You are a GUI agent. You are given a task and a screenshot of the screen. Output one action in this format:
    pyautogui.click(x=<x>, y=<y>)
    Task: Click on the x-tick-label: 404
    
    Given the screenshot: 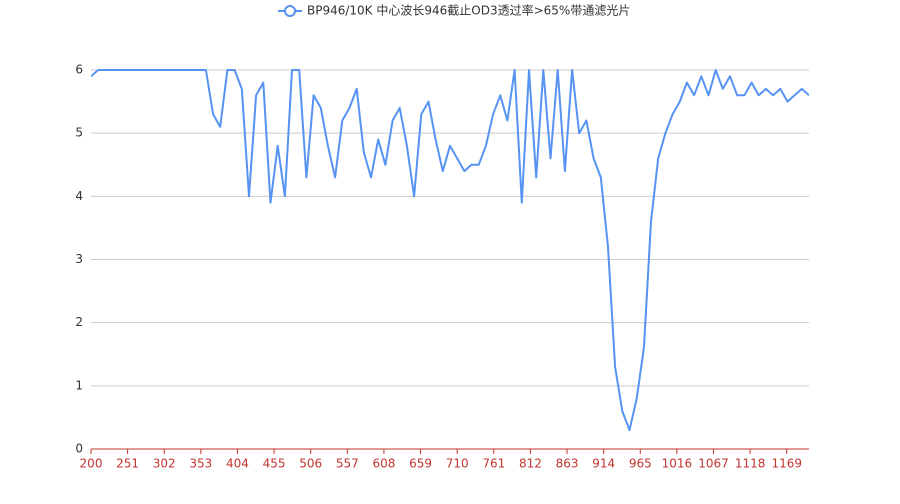 What is the action you would take?
    pyautogui.click(x=237, y=464)
    